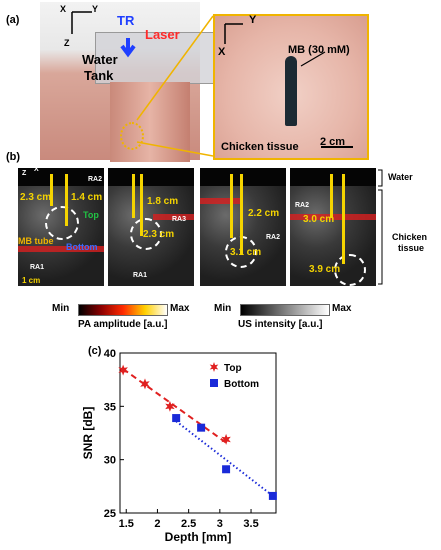 The image size is (441, 550). What do you see at coordinates (234, 376) in the screenshot?
I see `chart-legend: Top Bottom` at bounding box center [234, 376].